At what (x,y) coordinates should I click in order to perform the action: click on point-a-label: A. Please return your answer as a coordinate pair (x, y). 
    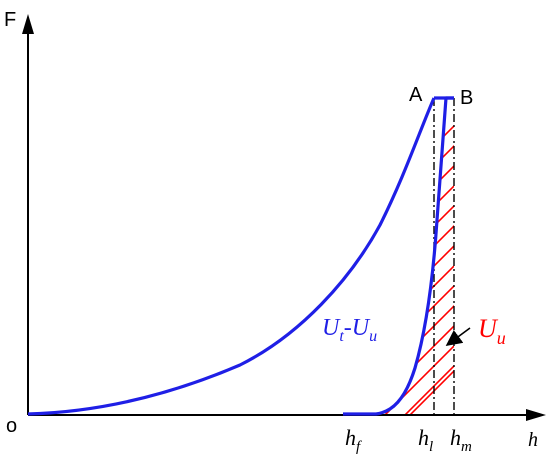
    Looking at the image, I should click on (416, 95).